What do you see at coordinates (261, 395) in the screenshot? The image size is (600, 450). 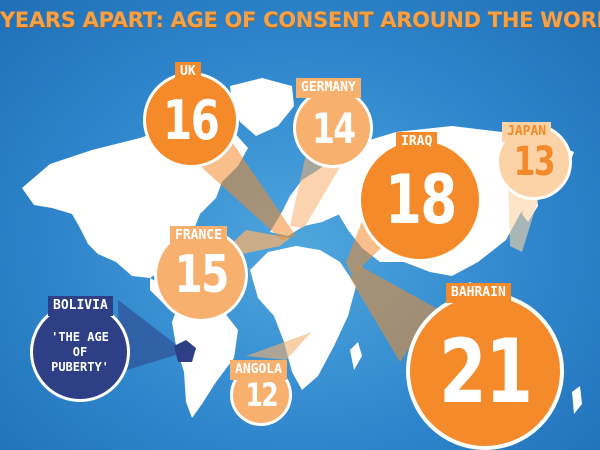 I see `angola-value: 12` at bounding box center [261, 395].